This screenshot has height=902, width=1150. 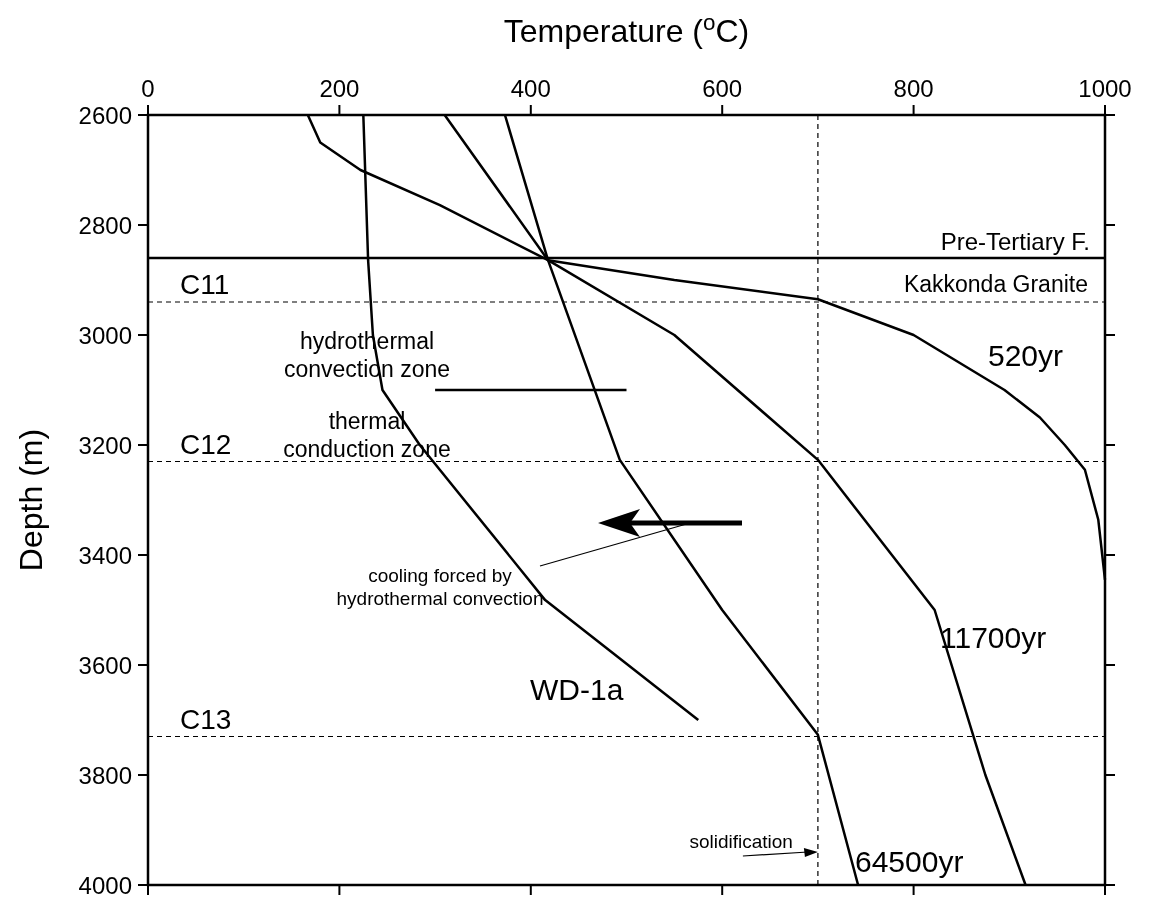 What do you see at coordinates (577, 689) in the screenshot?
I see `series-label: WD-1a` at bounding box center [577, 689].